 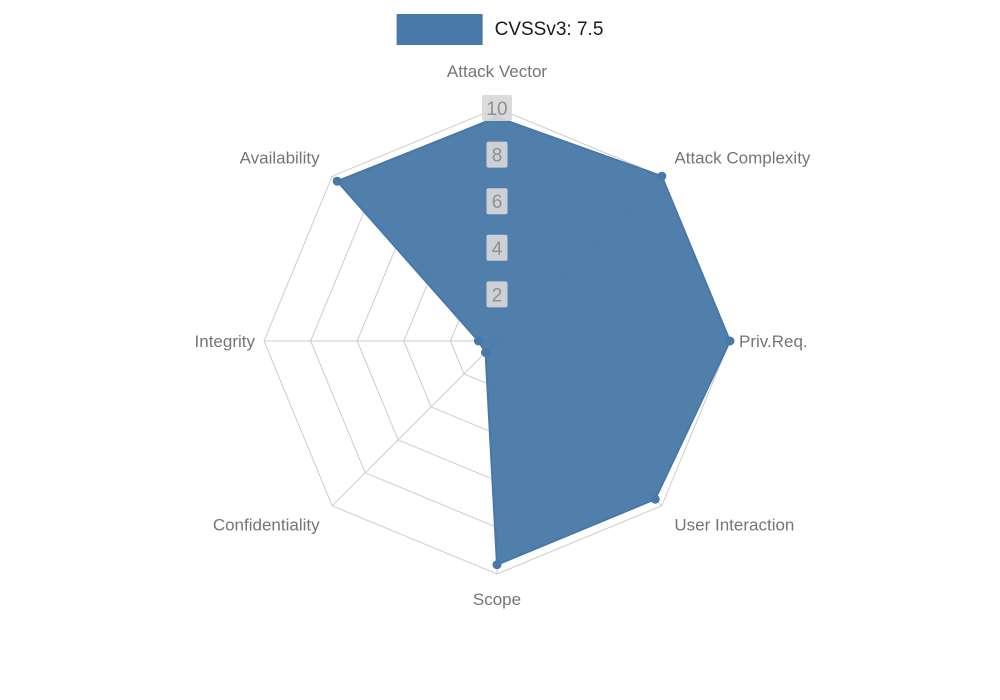 What do you see at coordinates (414, 423) in the screenshot?
I see `grid-spoke` at bounding box center [414, 423].